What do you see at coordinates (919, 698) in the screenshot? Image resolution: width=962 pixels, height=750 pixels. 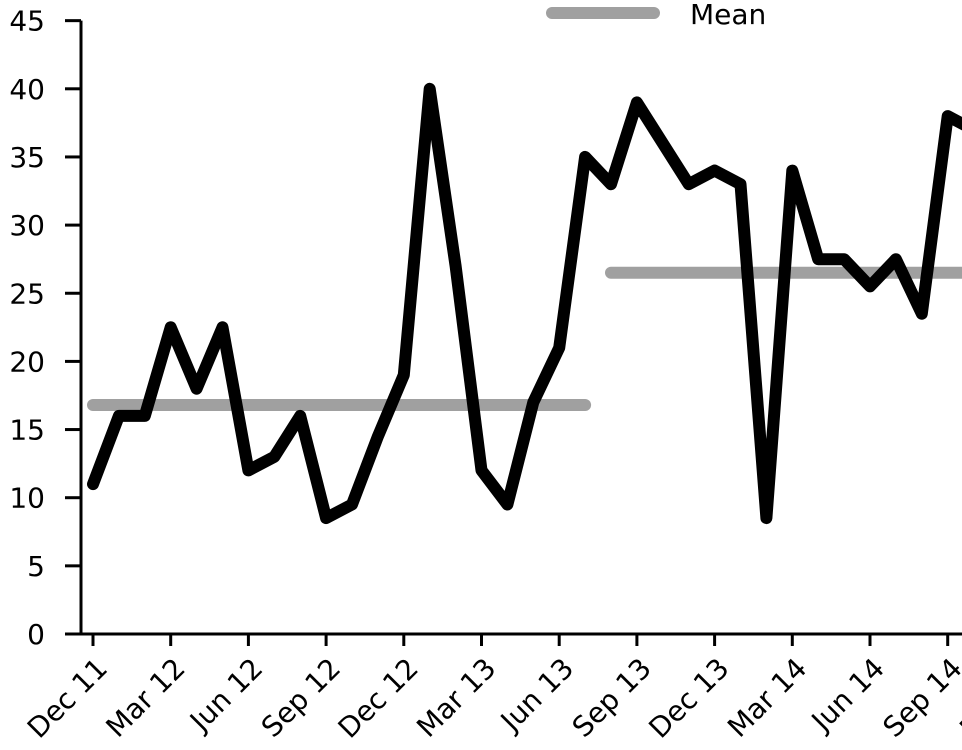 I see `x-tick-label: Sep 14` at bounding box center [919, 698].